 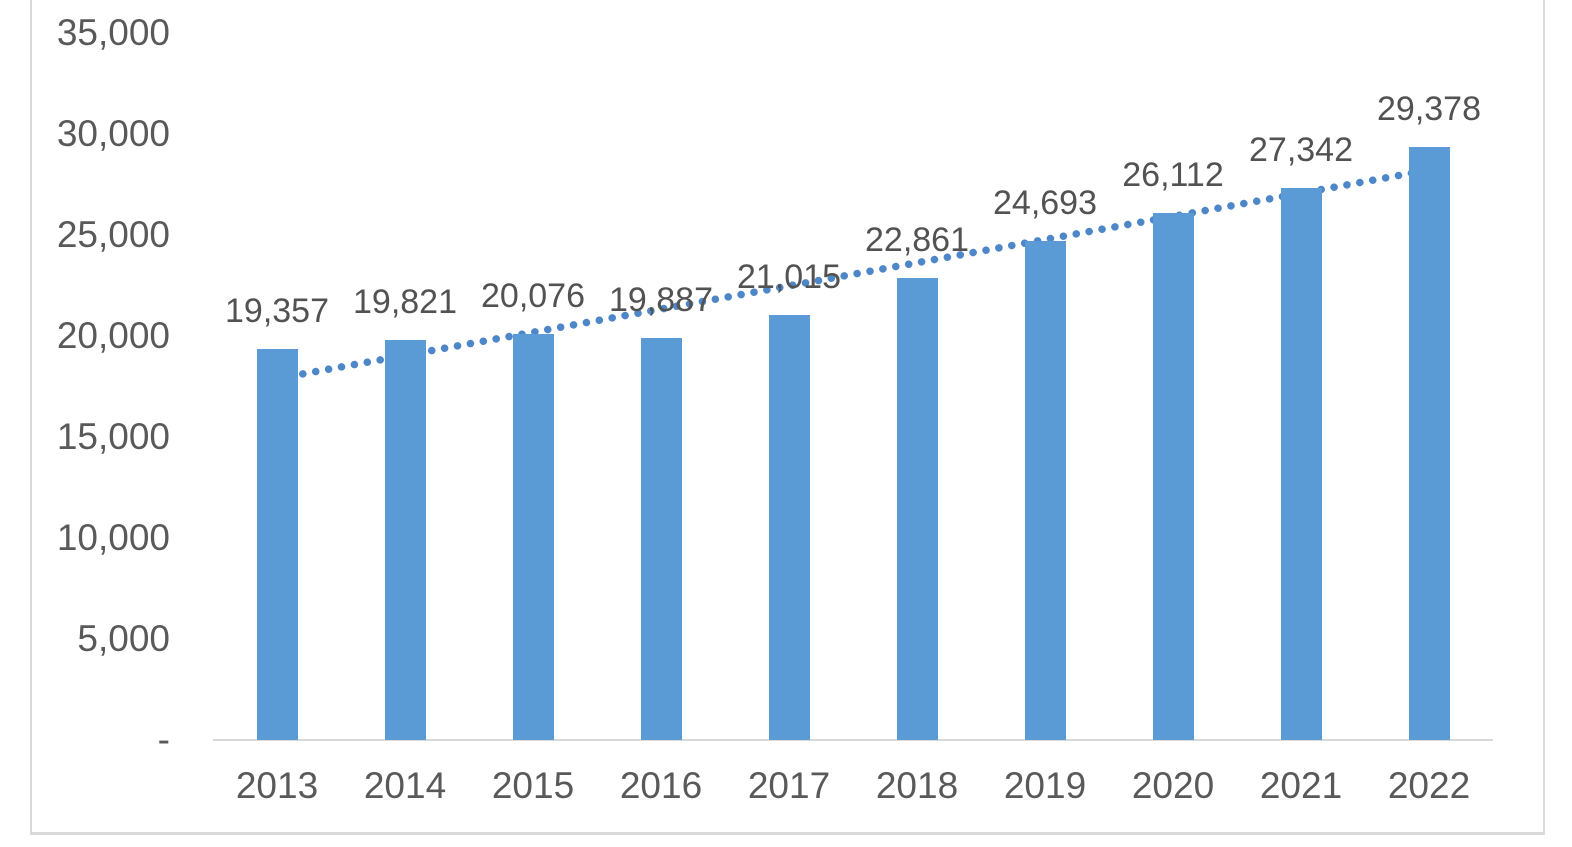 What do you see at coordinates (1045, 490) in the screenshot?
I see `bar-2019` at bounding box center [1045, 490].